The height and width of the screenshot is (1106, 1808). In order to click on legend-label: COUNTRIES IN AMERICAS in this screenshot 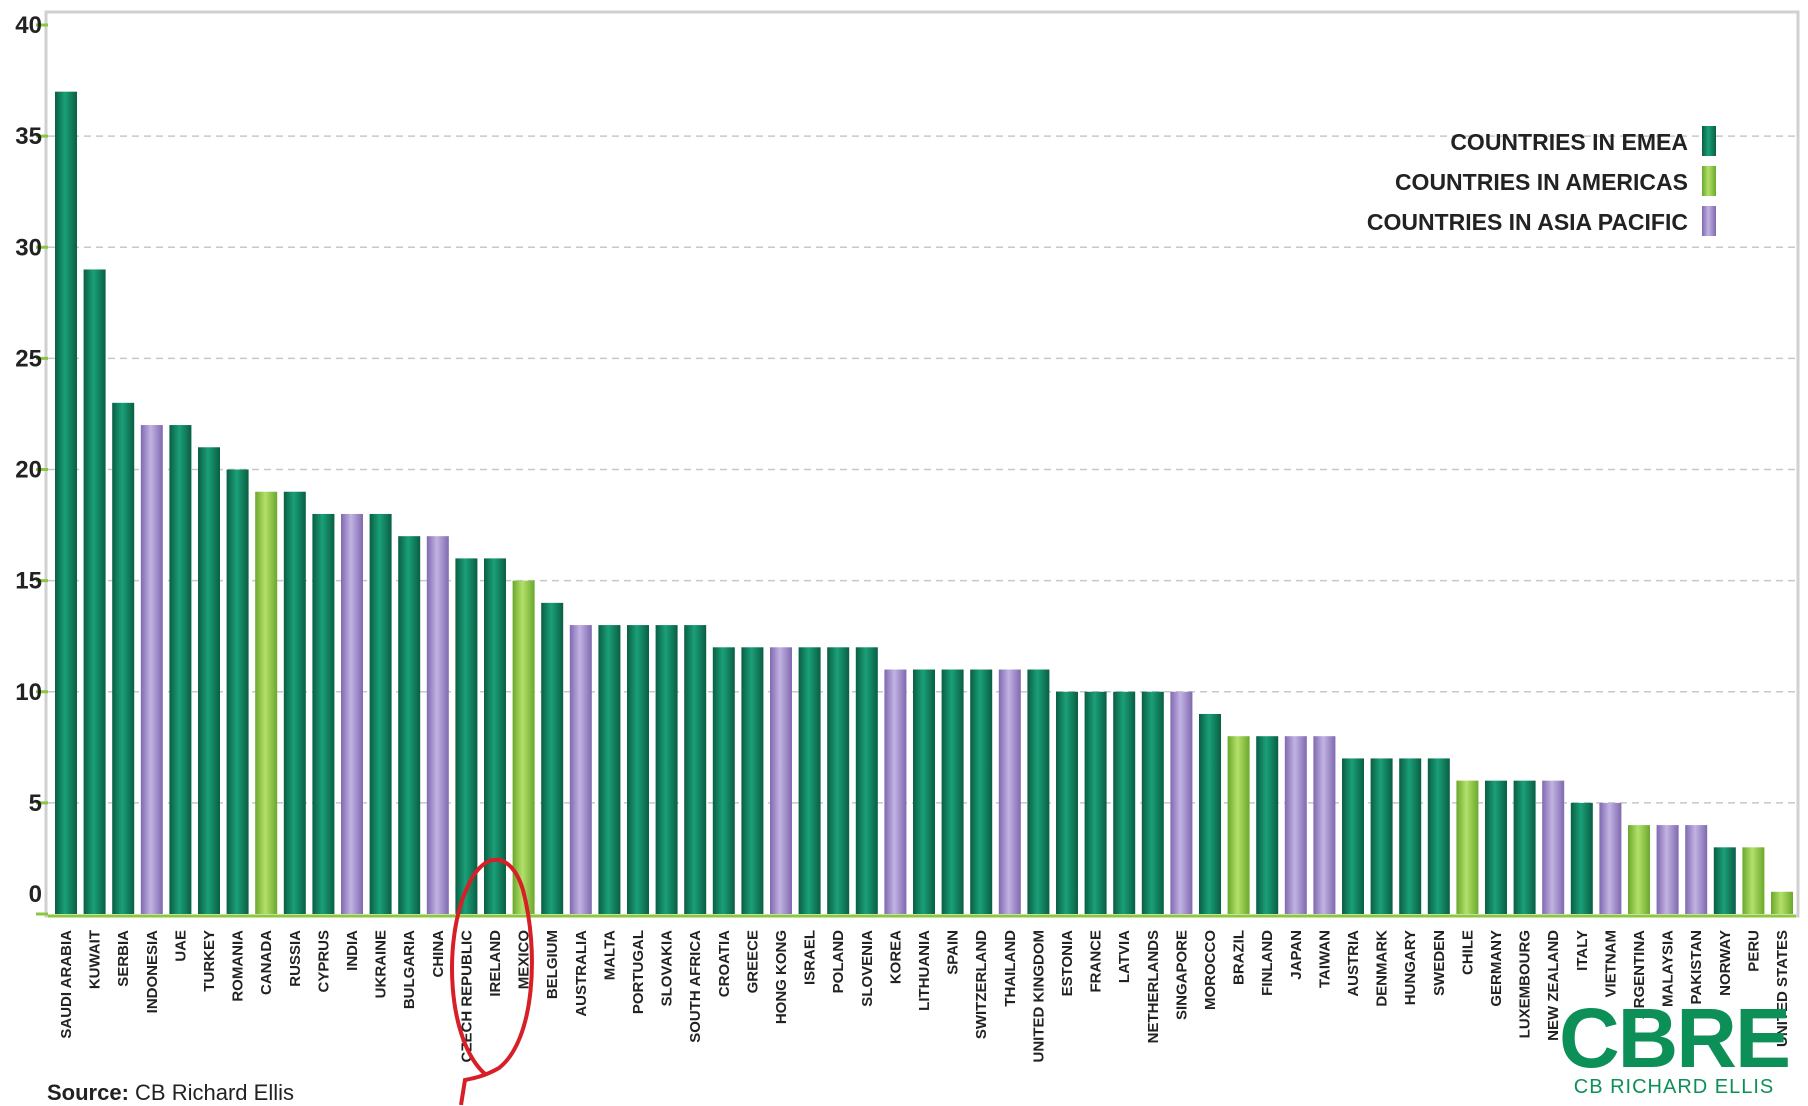, I will do `click(1541, 182)`.